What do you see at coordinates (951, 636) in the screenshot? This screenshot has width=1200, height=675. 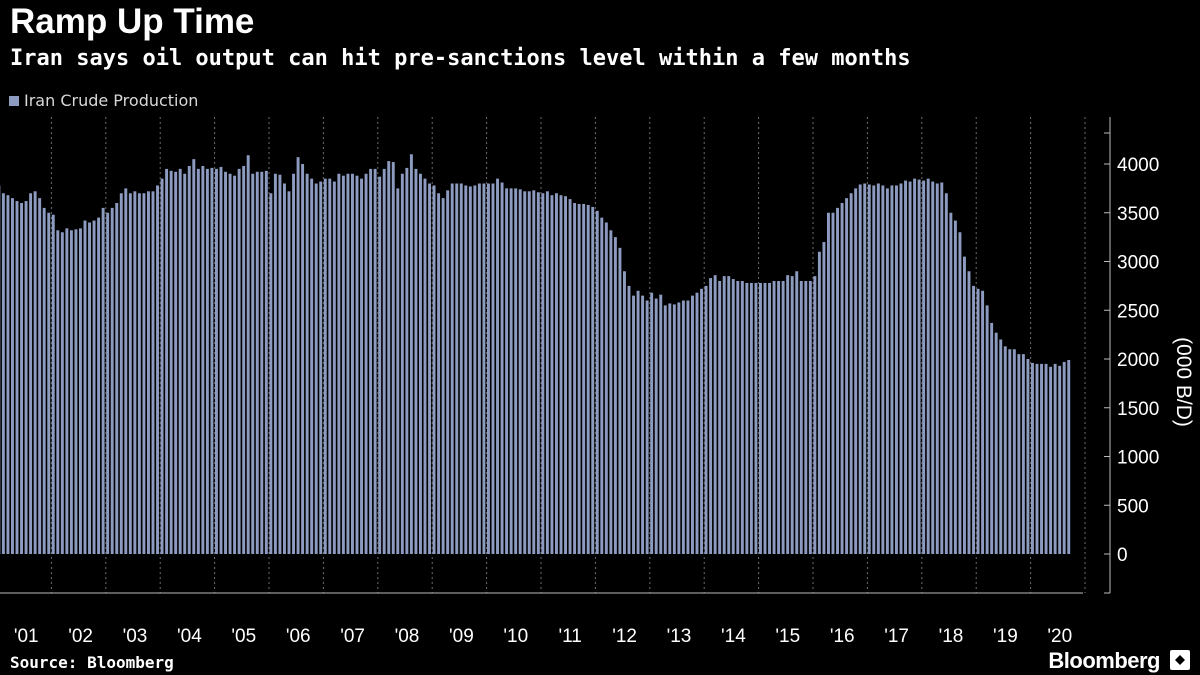 I see `x-tick-label: '18` at bounding box center [951, 636].